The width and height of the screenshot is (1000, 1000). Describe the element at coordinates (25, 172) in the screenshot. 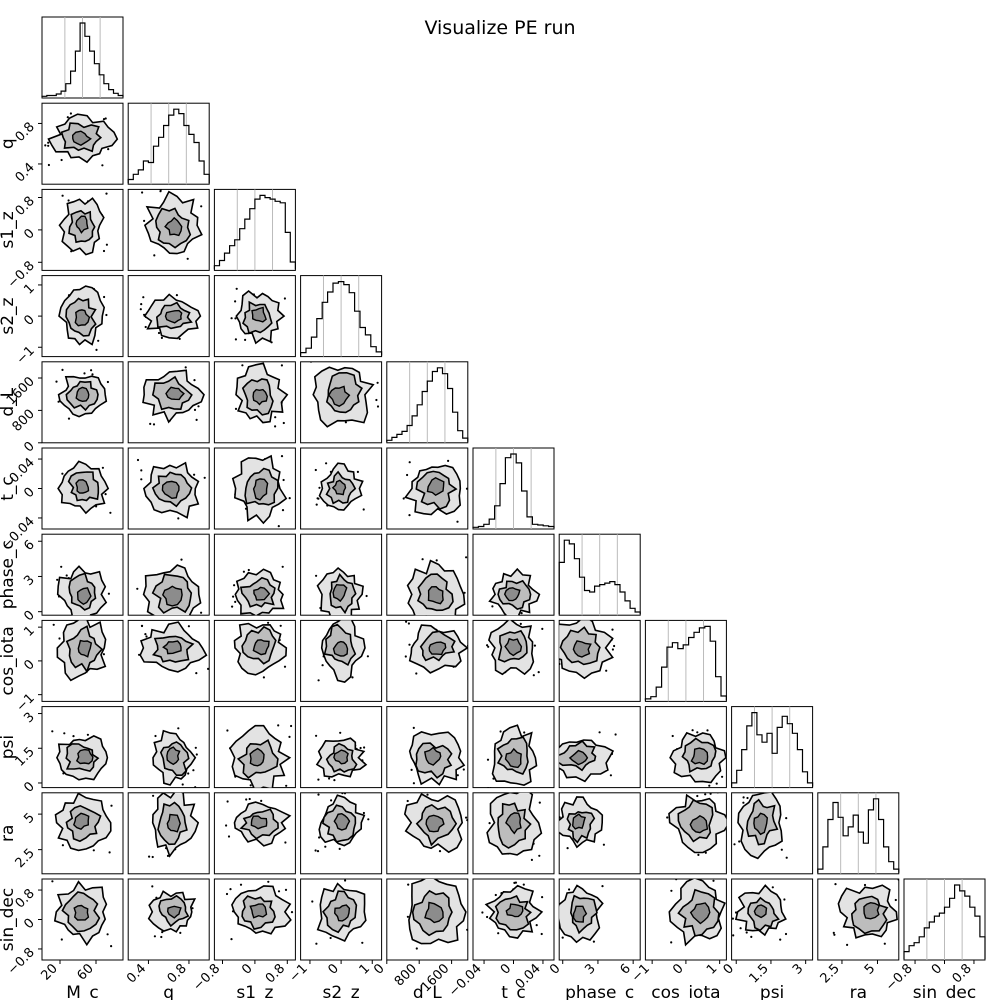

I see `y-tick-label: 0.4` at that location.